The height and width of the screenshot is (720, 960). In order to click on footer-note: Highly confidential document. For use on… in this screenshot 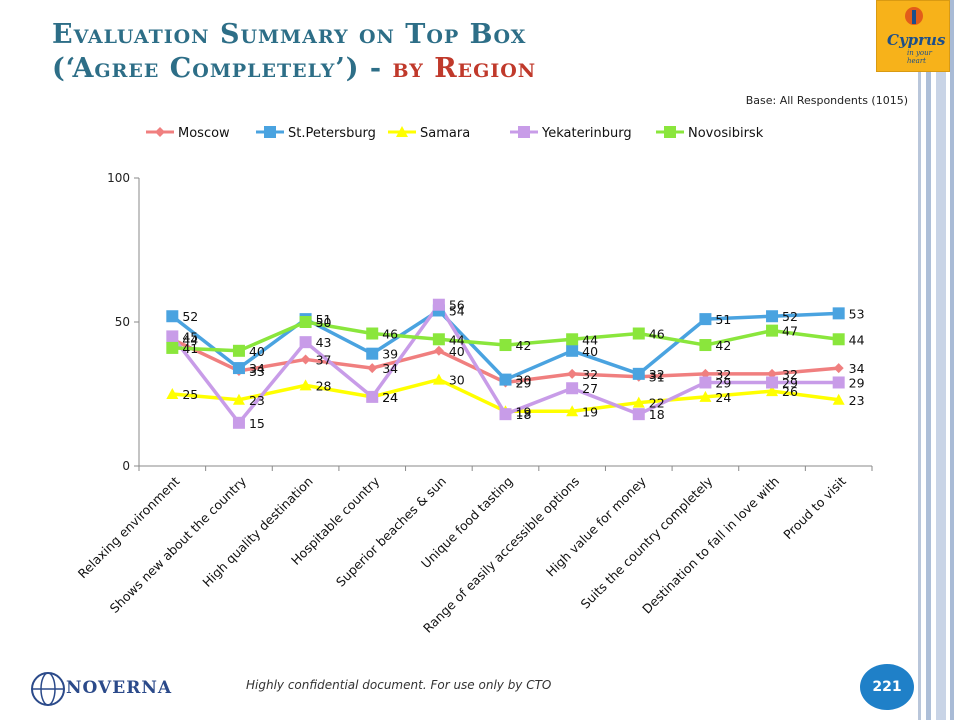, I will do `click(399, 685)`.